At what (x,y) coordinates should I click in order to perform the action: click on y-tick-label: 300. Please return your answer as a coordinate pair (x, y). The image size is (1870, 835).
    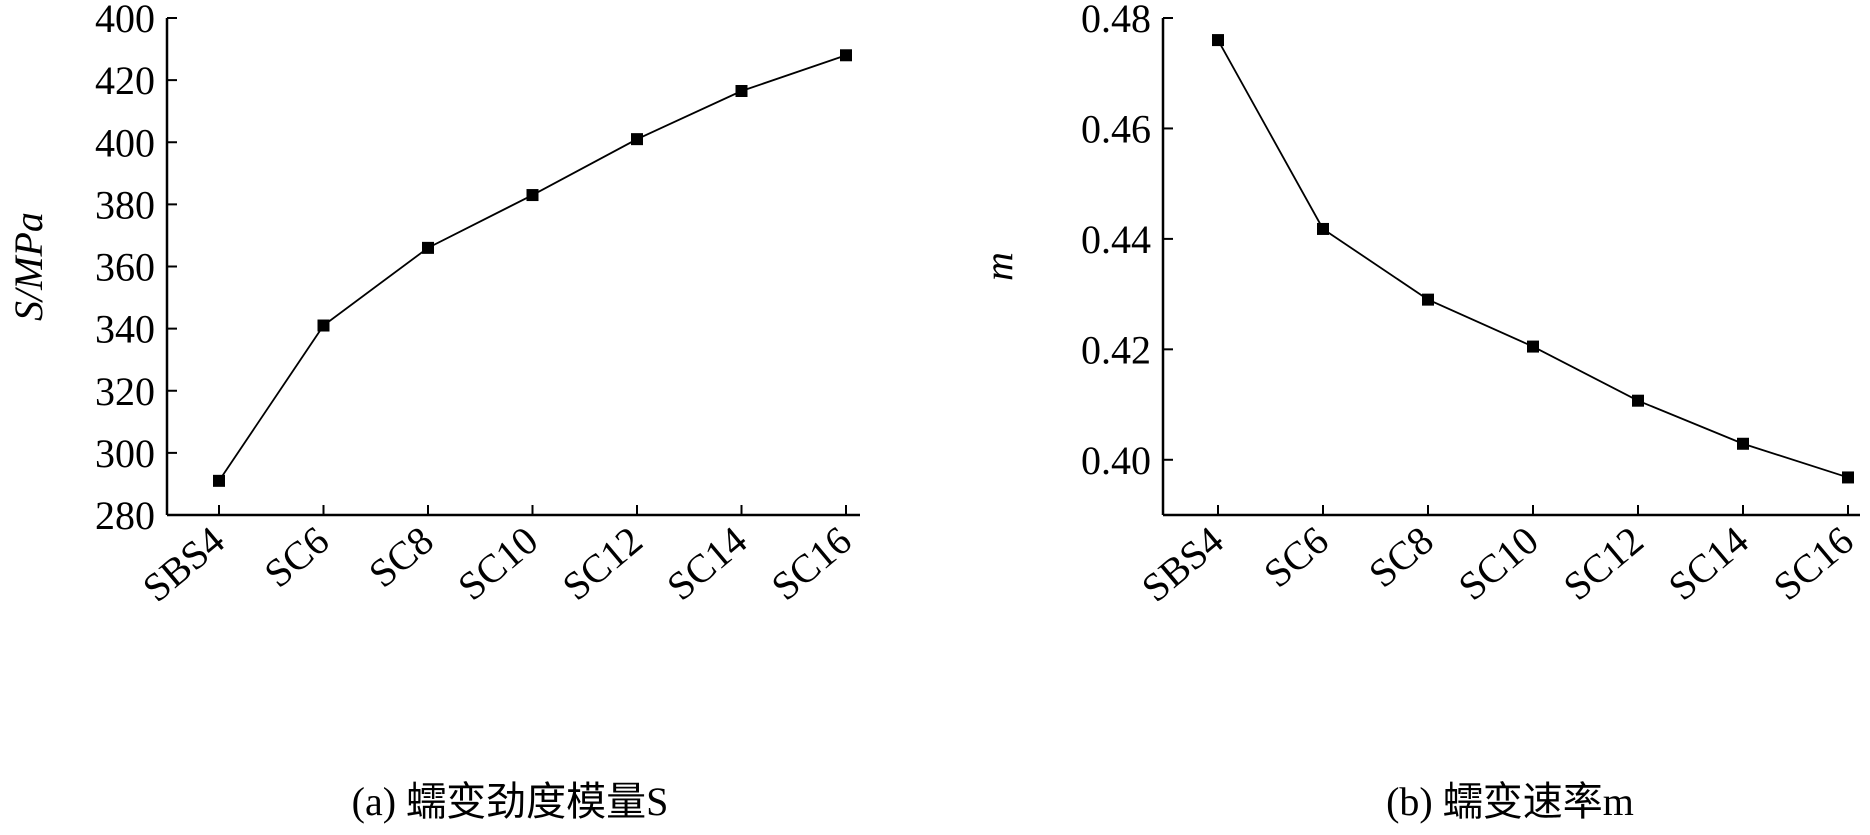
    Looking at the image, I should click on (125, 453).